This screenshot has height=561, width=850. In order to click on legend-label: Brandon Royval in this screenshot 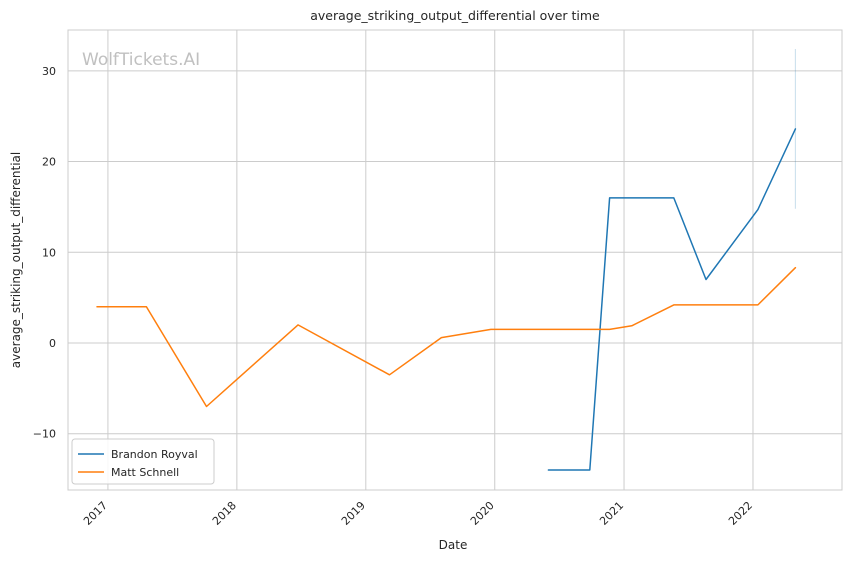, I will do `click(154, 454)`.